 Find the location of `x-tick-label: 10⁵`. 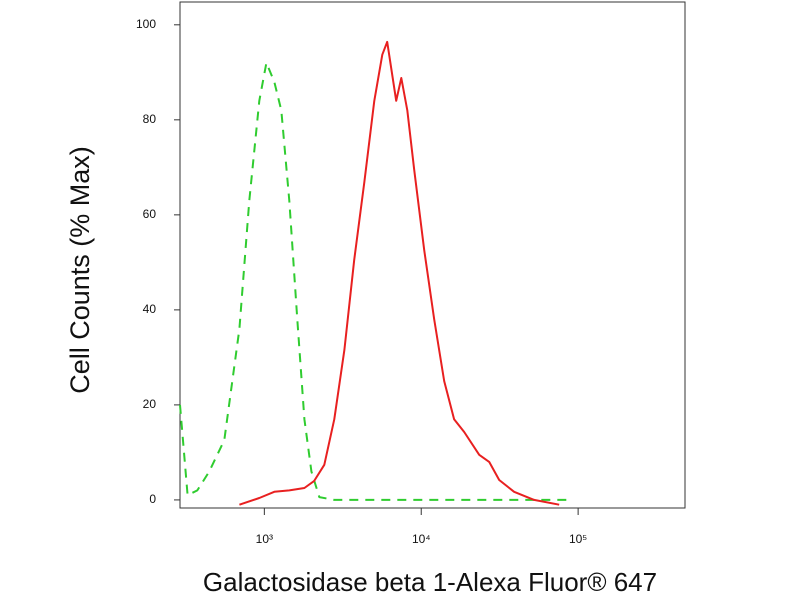

x-tick-label: 10⁵ is located at coordinates (578, 539).